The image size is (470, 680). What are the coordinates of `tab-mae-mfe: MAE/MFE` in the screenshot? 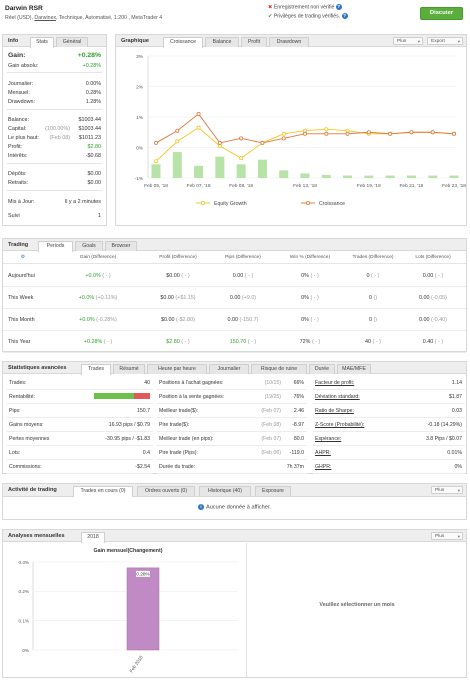 It's located at (354, 369).